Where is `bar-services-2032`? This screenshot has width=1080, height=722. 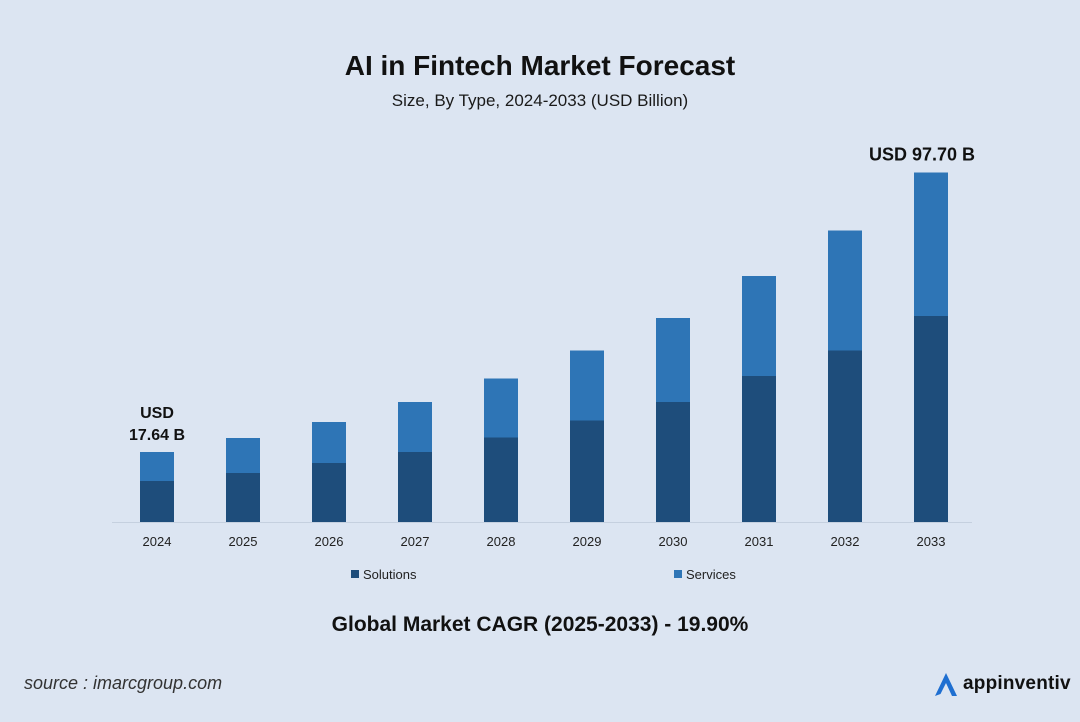 bar-services-2032 is located at coordinates (845, 290).